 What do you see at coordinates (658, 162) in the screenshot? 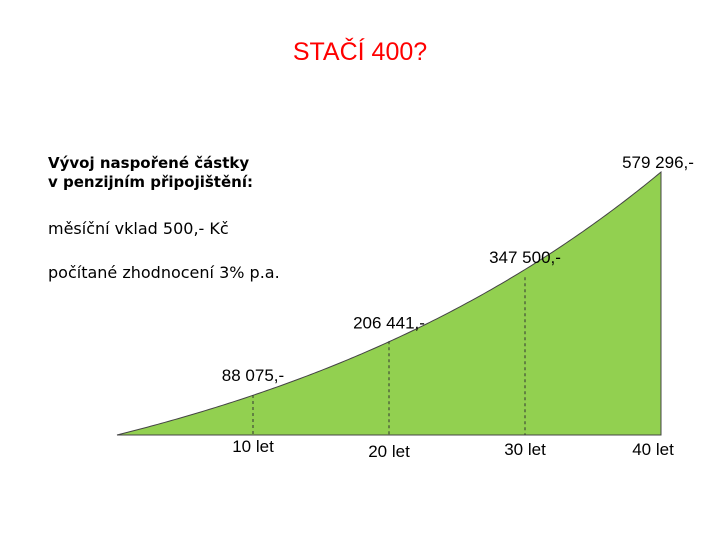
I see `value-label-40: 579 296,-` at bounding box center [658, 162].